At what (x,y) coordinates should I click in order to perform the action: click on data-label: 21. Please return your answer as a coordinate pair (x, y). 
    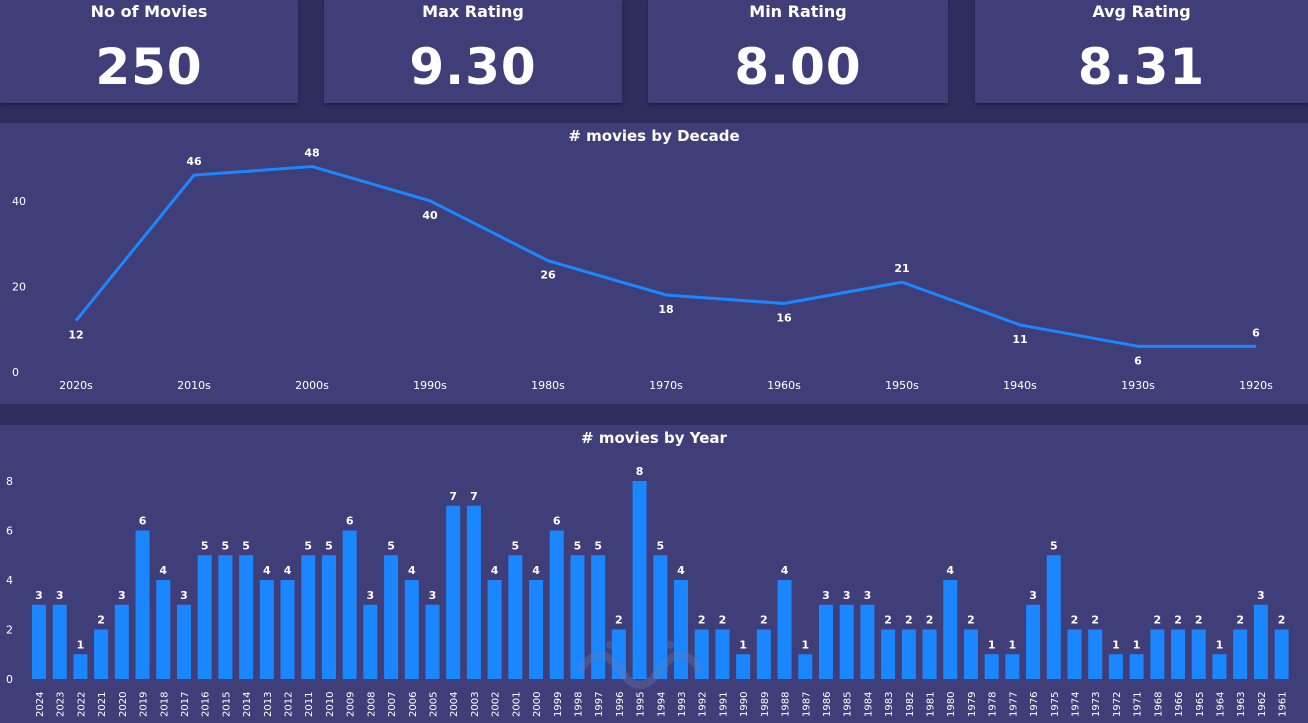
    Looking at the image, I should click on (901, 268).